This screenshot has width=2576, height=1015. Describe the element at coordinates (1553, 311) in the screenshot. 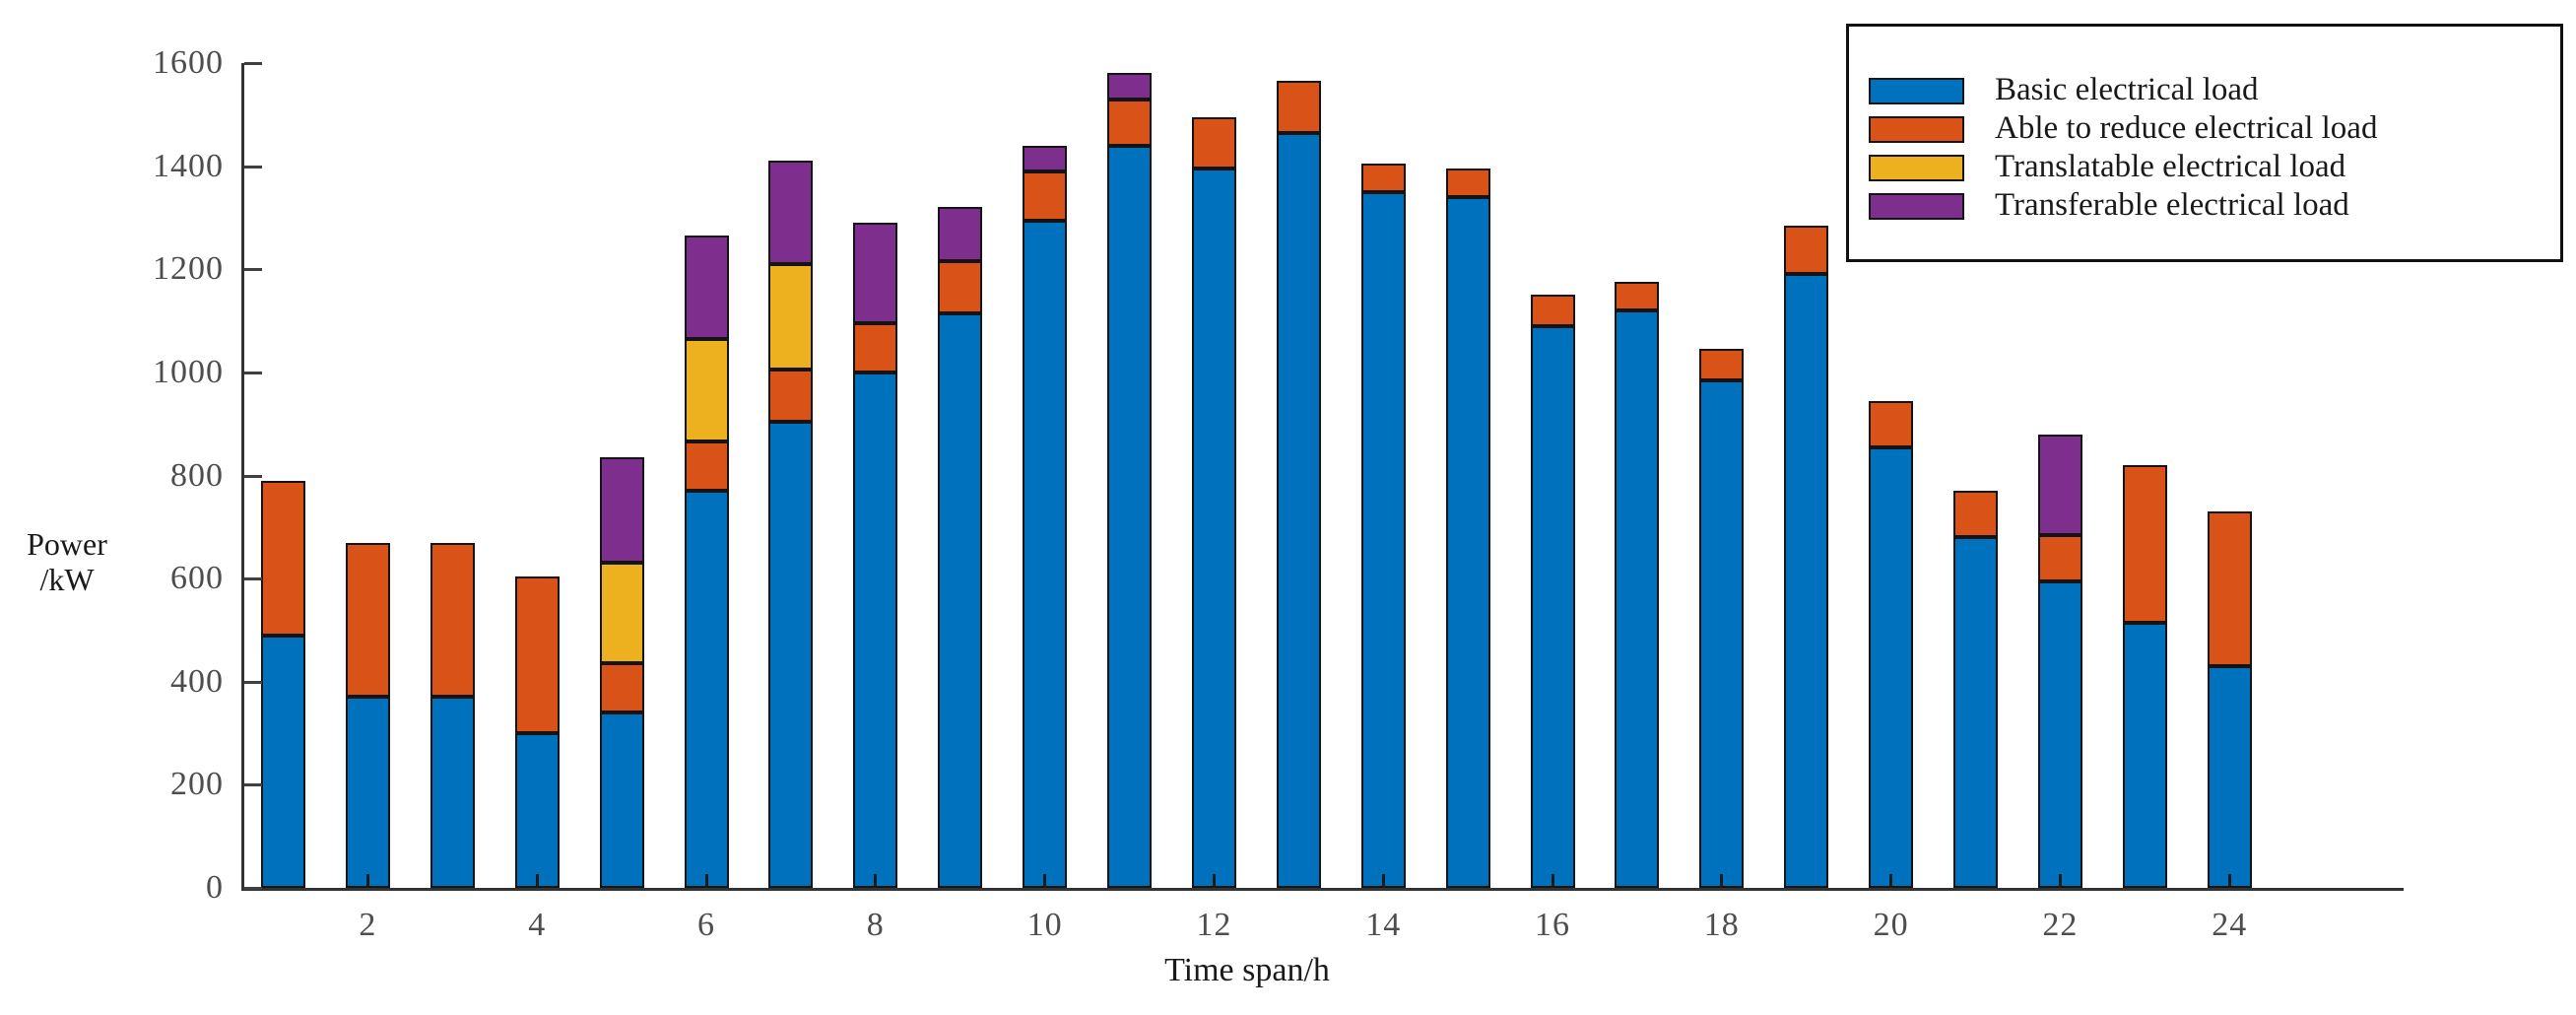

I see `bar-segment-able-h16` at that location.